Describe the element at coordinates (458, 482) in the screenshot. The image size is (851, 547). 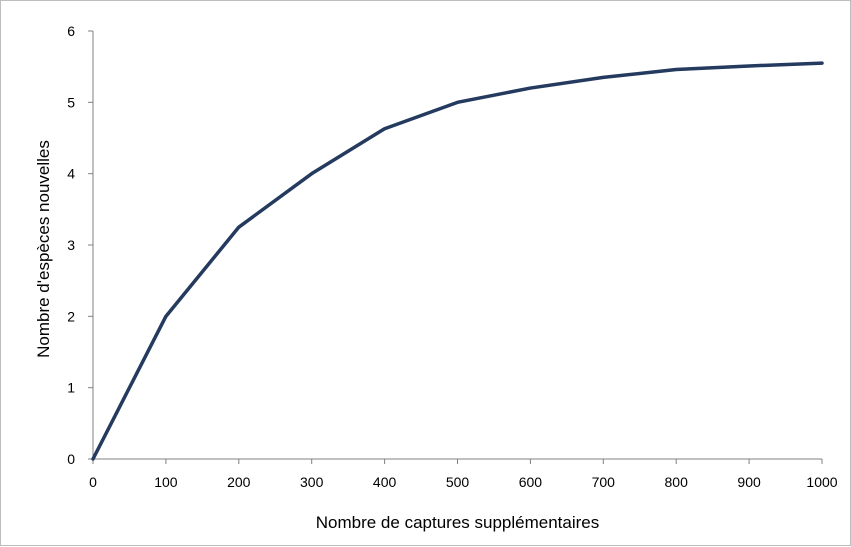
I see `x-tick-label: 500` at that location.